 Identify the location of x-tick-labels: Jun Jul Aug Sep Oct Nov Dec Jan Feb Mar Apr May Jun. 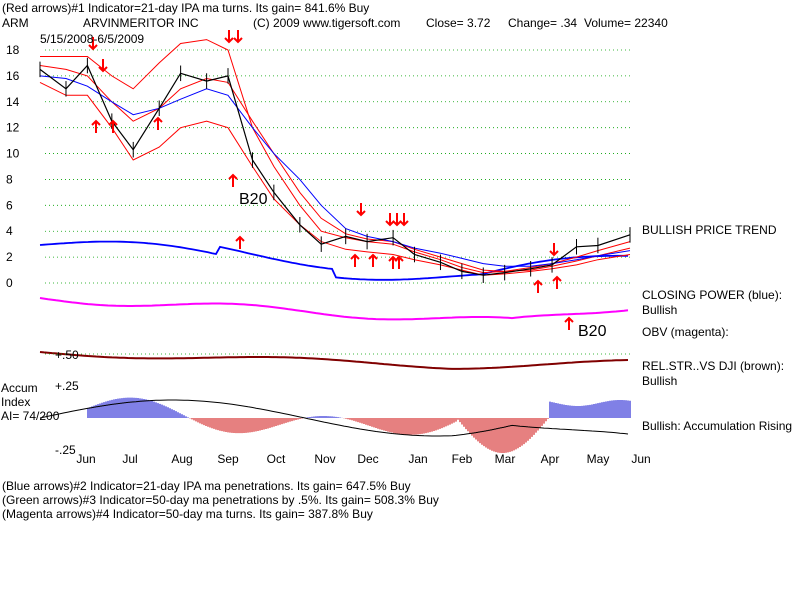
(363, 459).